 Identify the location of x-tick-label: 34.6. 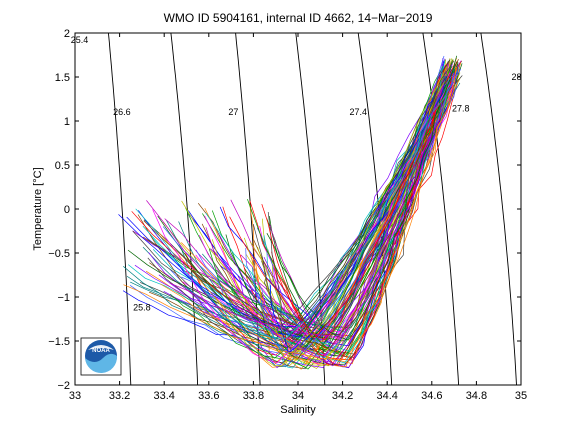
(431, 396).